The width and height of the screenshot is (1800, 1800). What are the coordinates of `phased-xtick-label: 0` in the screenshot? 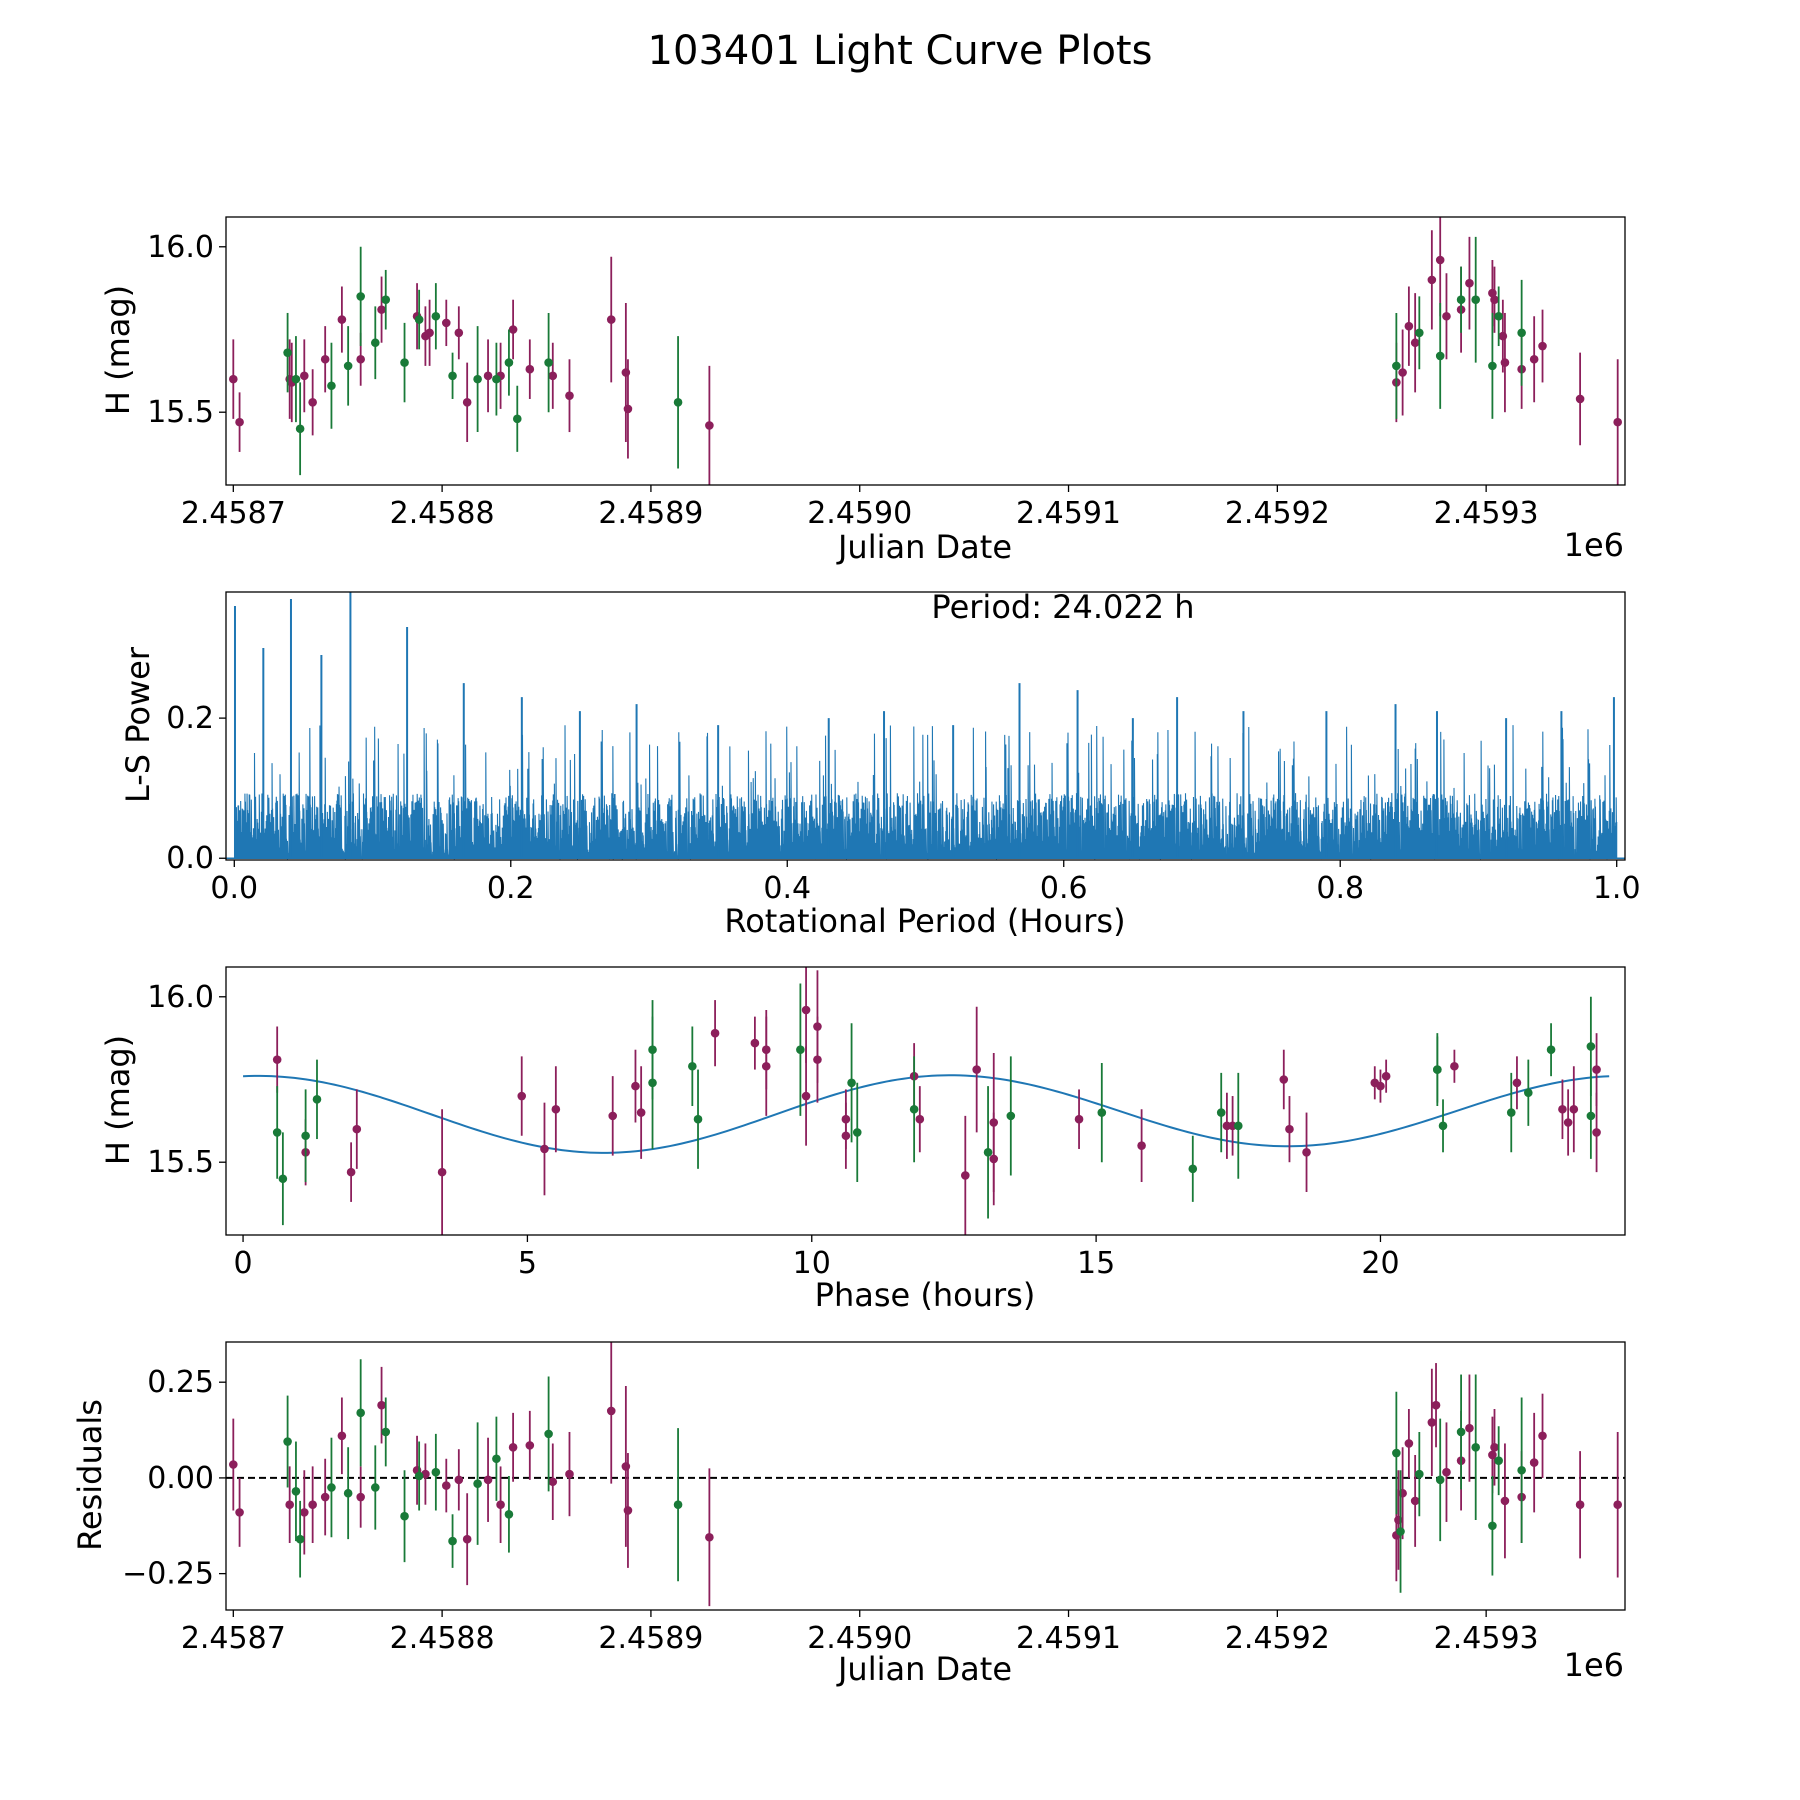 It's located at (243, 1263).